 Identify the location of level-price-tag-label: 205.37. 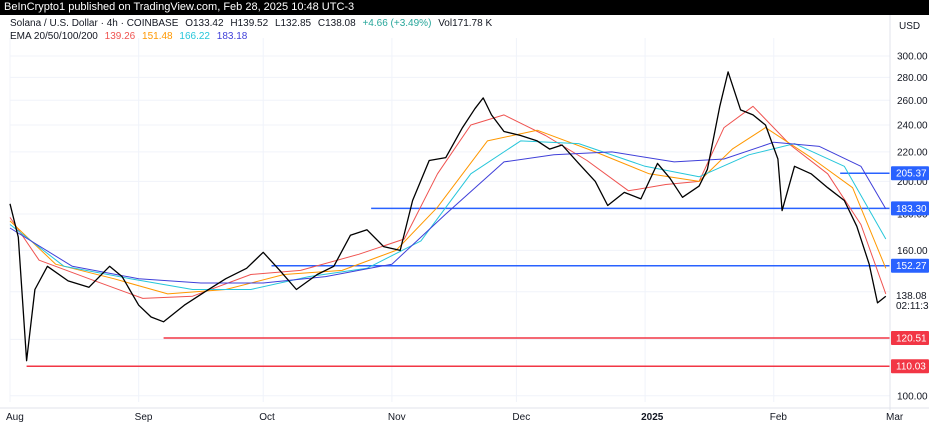
(911, 174).